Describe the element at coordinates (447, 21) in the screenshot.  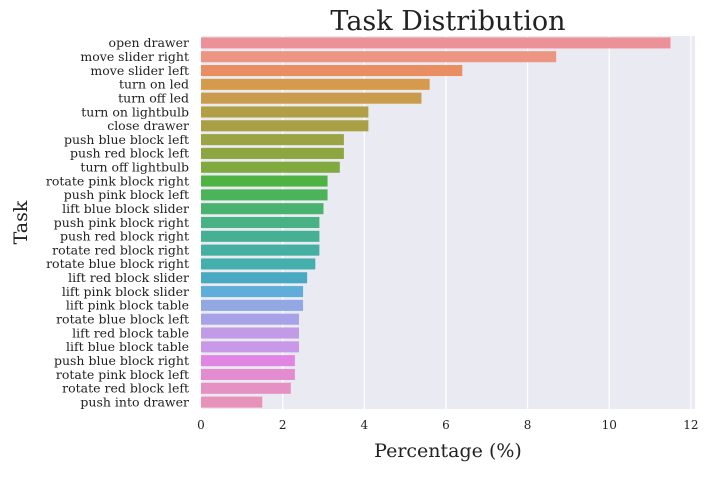
I see `chart-title: Task Distribution` at that location.